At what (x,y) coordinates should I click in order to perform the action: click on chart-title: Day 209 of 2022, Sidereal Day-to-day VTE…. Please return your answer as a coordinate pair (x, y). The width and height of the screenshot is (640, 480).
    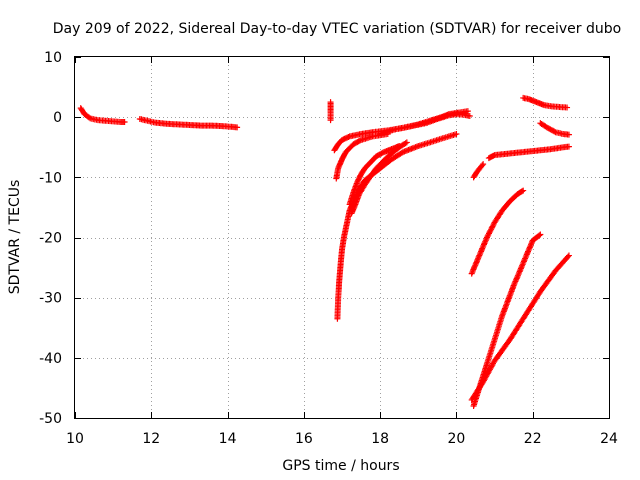
    Looking at the image, I should click on (337, 29).